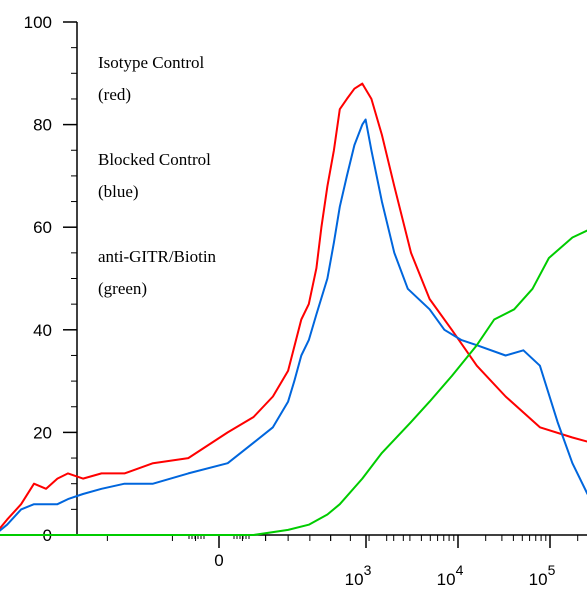 The image size is (587, 592). Describe the element at coordinates (368, 570) in the screenshot. I see `x-tick-exponent: 3` at that location.